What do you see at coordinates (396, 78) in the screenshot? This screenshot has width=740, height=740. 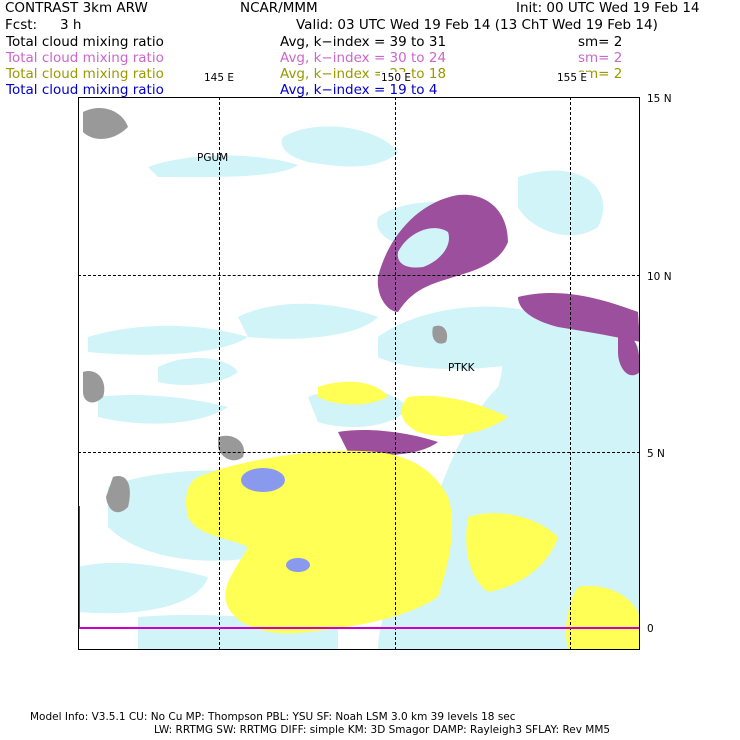 I see `lon-label-150e: 150 E` at bounding box center [396, 78].